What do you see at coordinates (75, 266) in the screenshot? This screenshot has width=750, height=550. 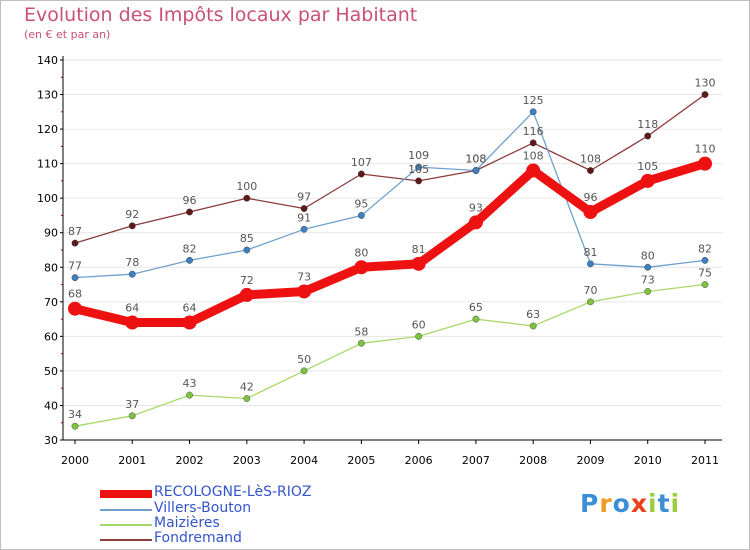 I see `data-label-villers-bouton: 77` at bounding box center [75, 266].